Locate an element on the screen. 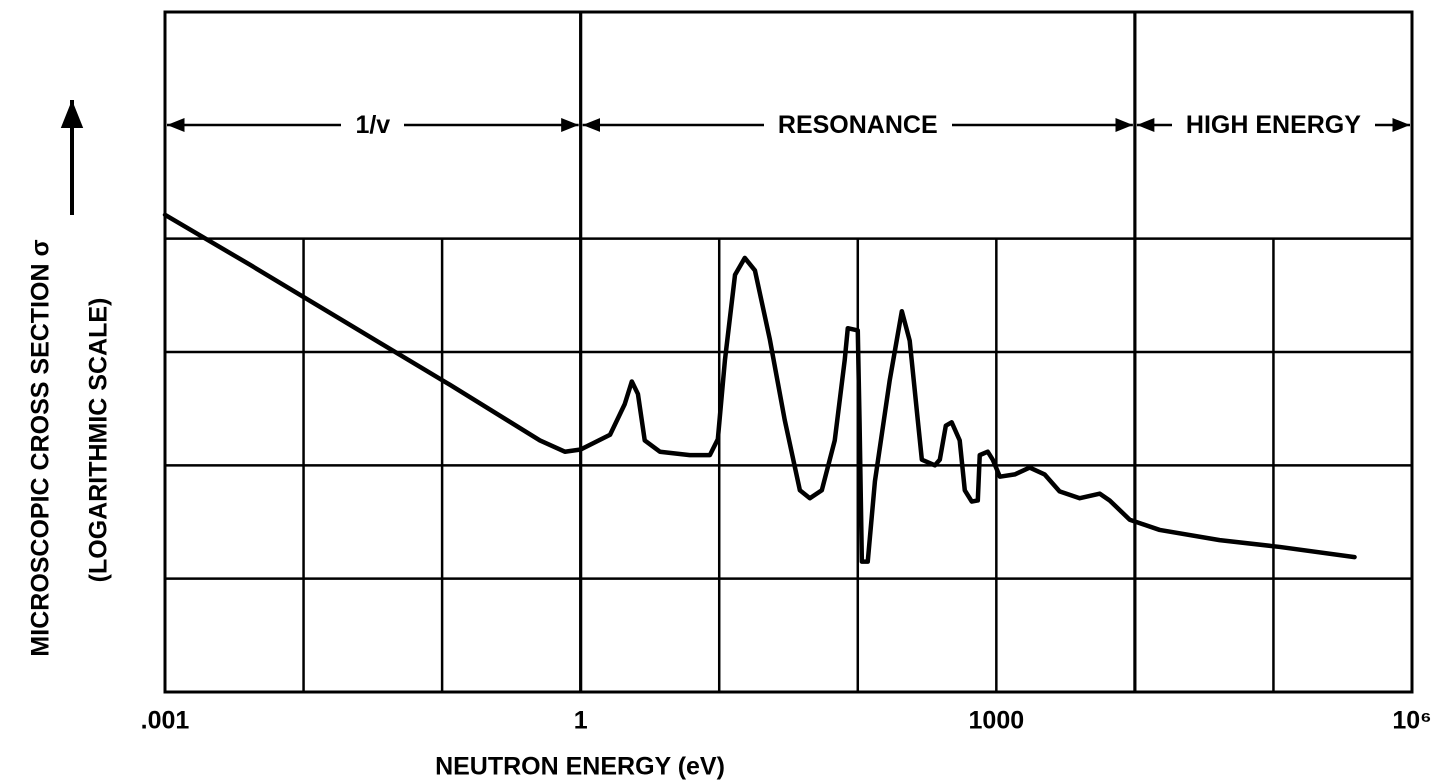  x-tick-label: 10⁶ is located at coordinates (1411, 721).